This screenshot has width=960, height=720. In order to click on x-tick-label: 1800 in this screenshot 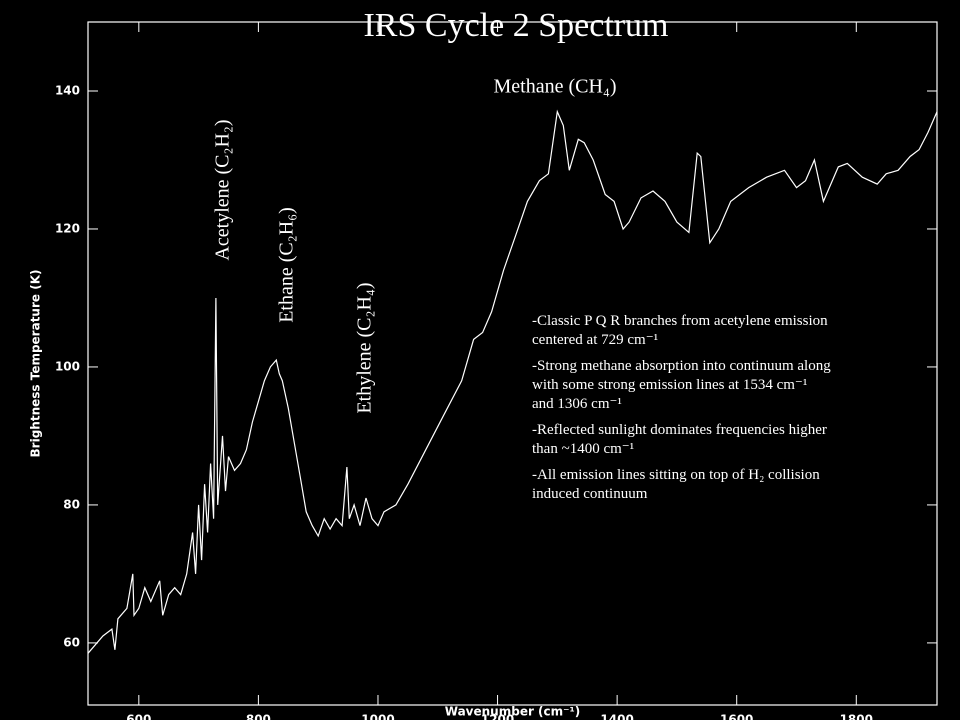, I will do `click(856, 716)`.